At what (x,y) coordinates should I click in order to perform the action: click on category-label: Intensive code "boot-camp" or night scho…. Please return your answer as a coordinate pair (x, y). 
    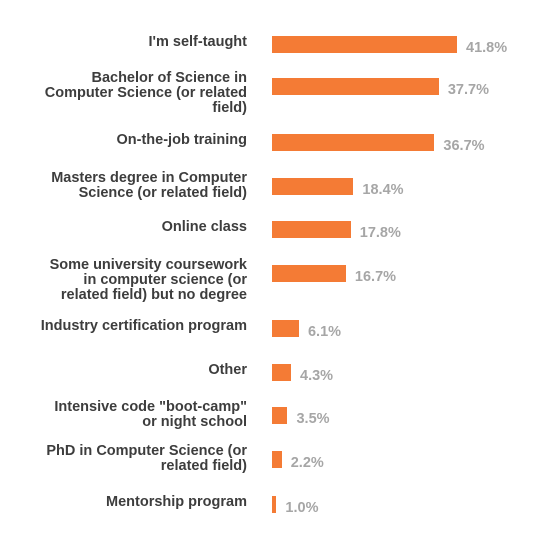
    Looking at the image, I should click on (150, 414).